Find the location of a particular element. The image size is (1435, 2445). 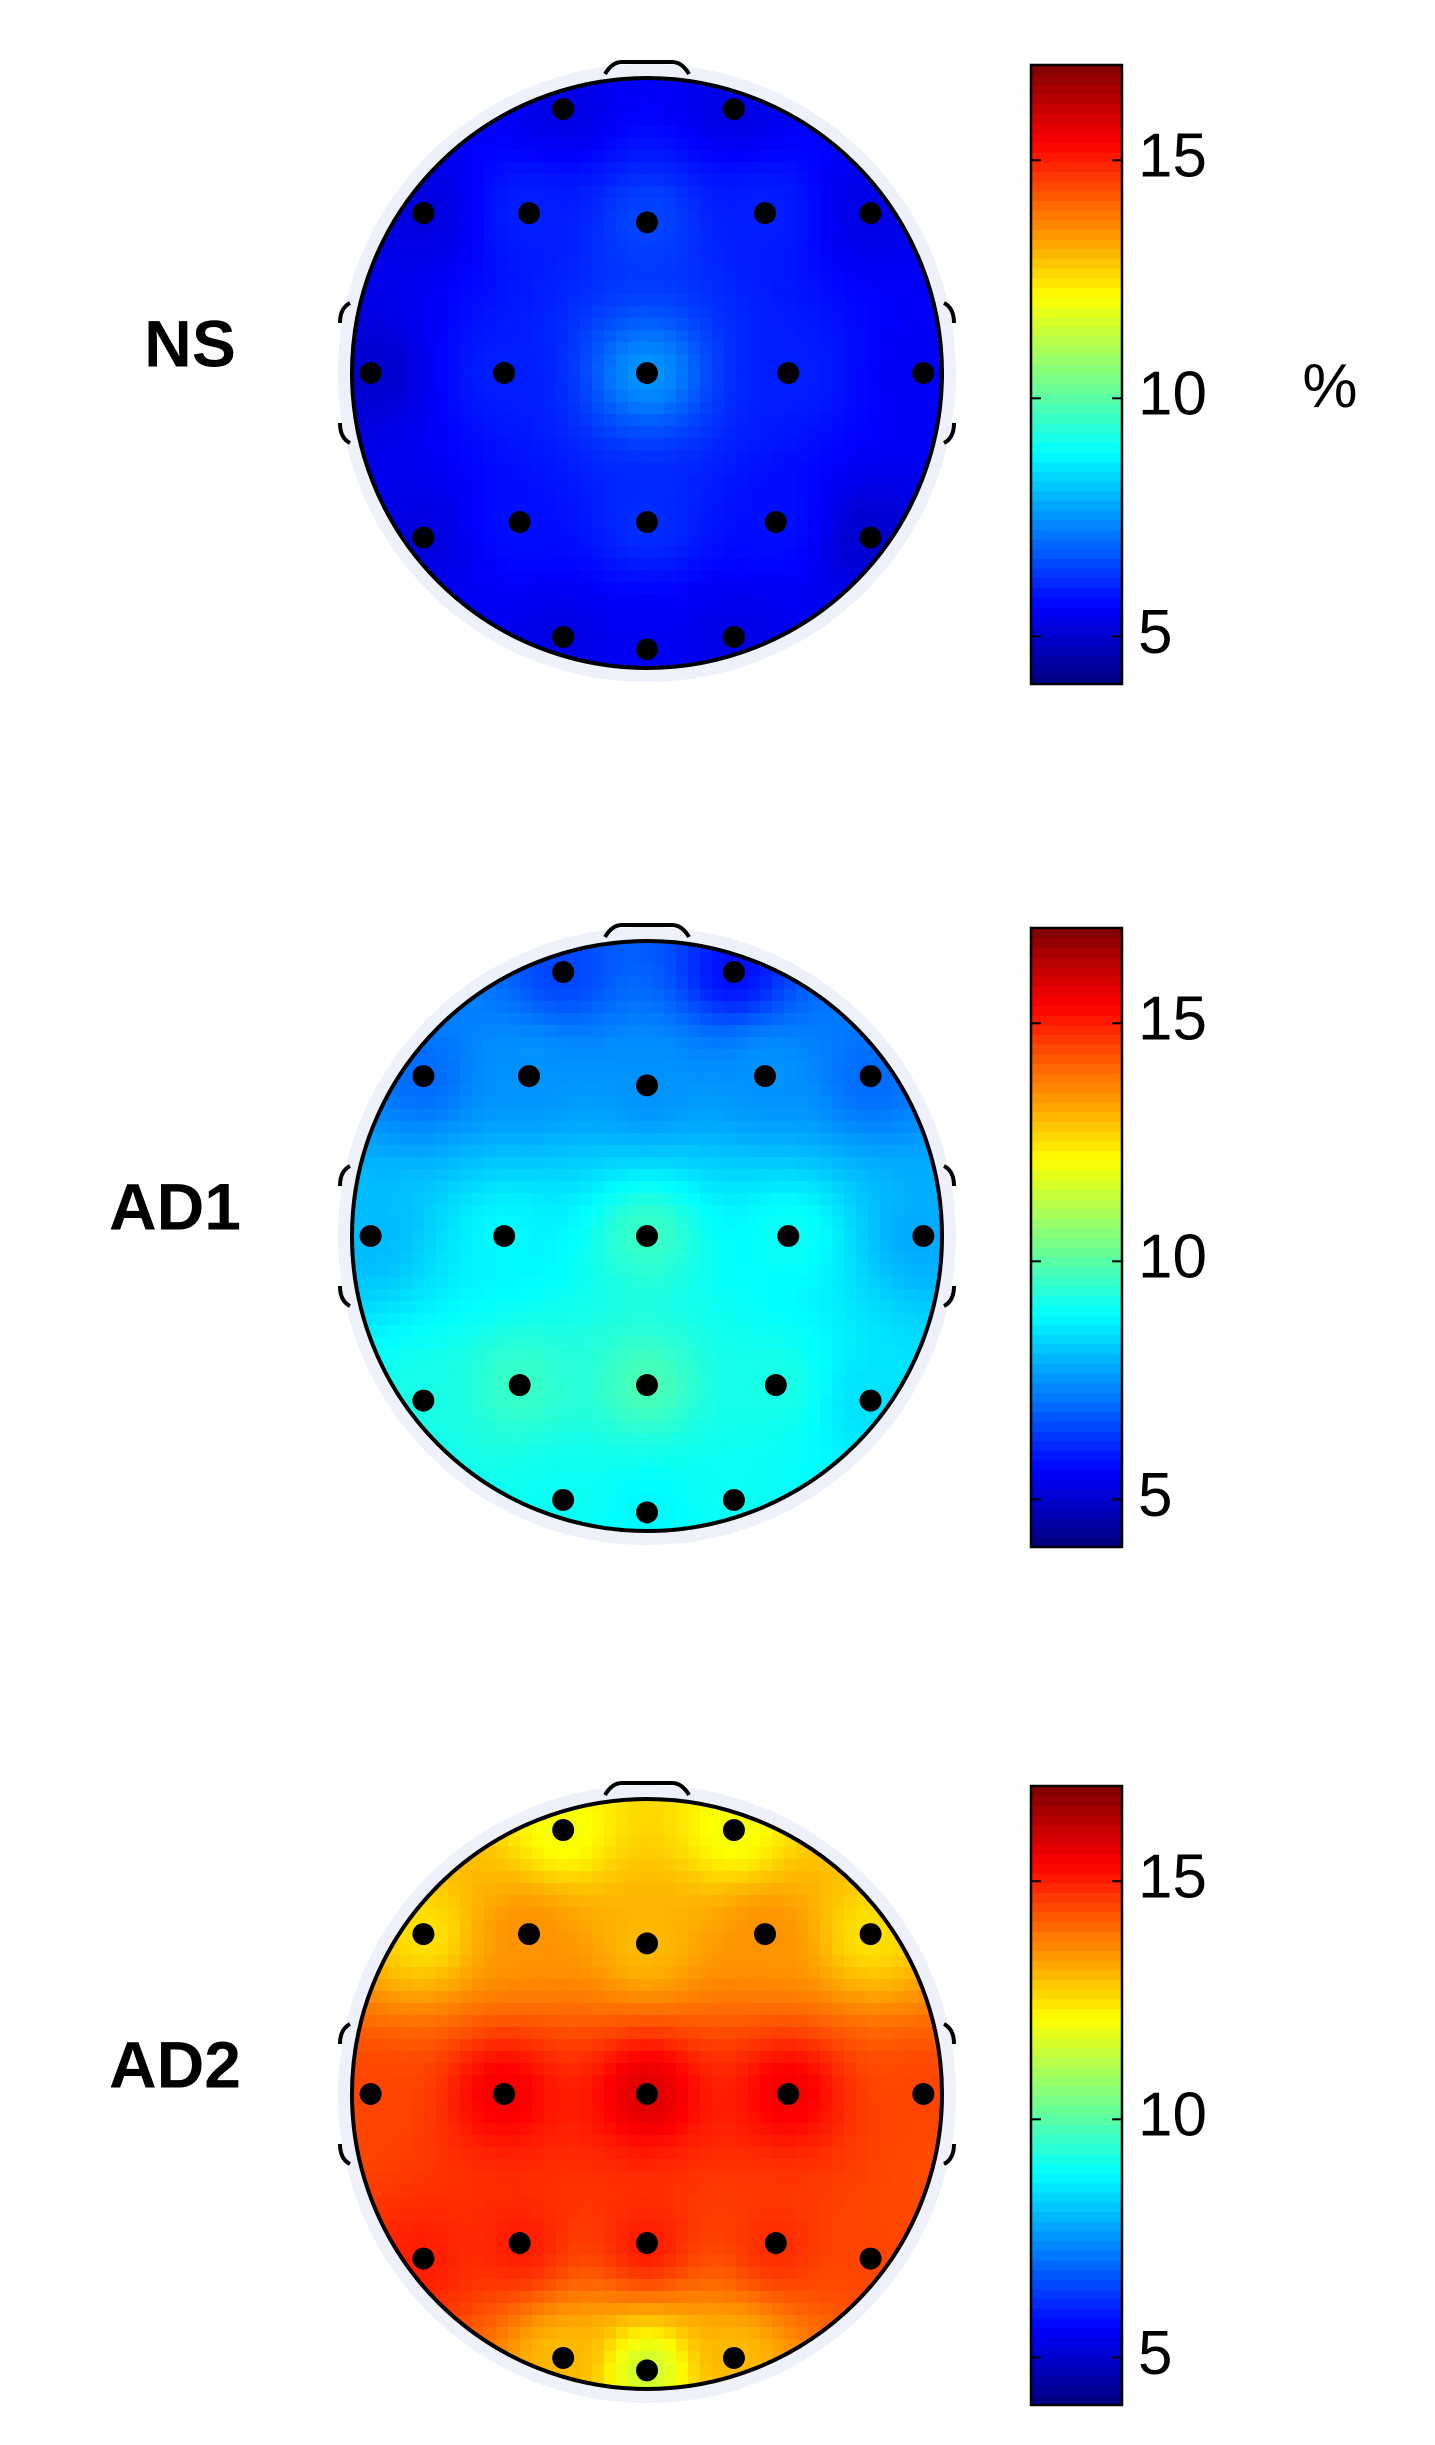

electrode is located at coordinates (647, 1085).